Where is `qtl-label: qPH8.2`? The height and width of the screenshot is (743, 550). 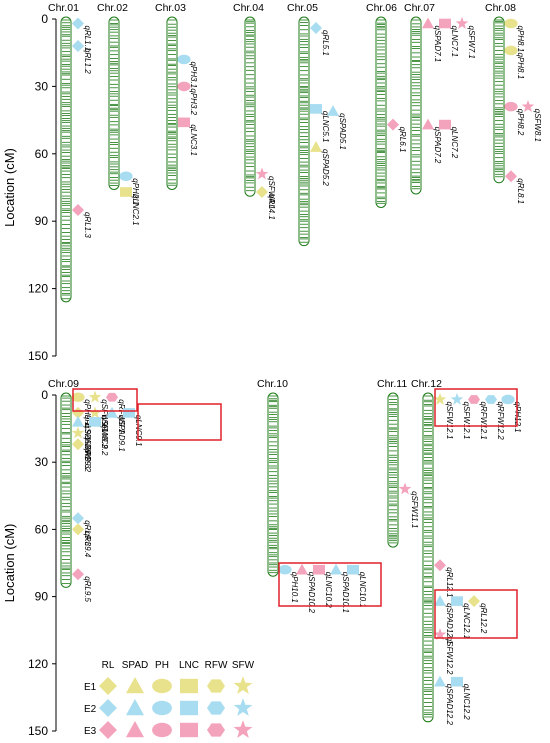 qtl-label: qPH8.2 is located at coordinates (520, 122).